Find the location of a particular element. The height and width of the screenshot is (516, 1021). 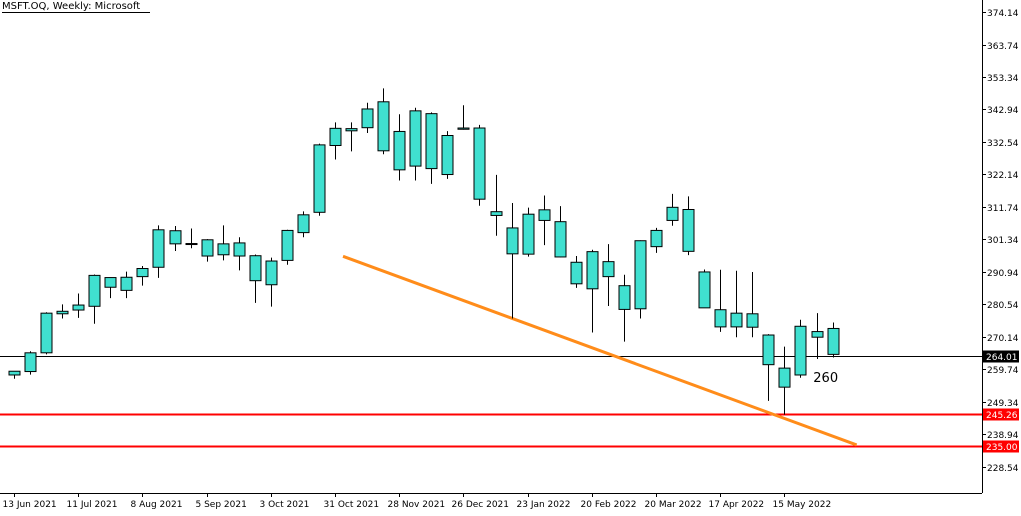

y-tick-label: 290.94 is located at coordinates (1003, 274).